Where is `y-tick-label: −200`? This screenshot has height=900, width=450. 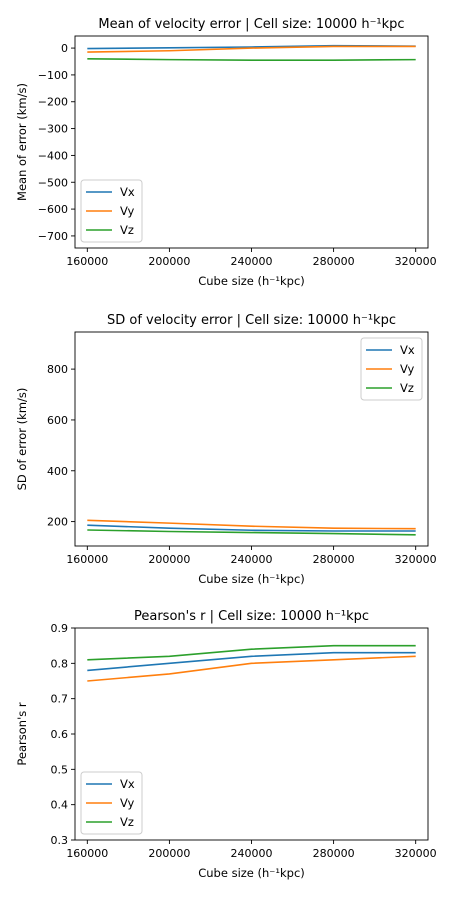 y-tick-label: −200 is located at coordinates (53, 102).